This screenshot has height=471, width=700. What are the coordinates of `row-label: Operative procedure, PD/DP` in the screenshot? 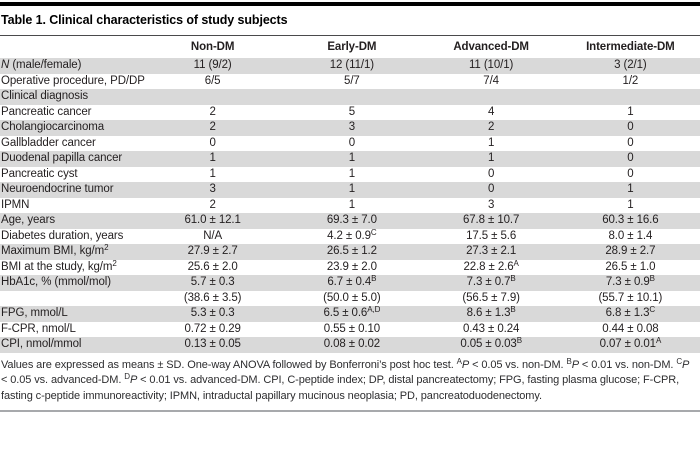 It's located at (73, 80).